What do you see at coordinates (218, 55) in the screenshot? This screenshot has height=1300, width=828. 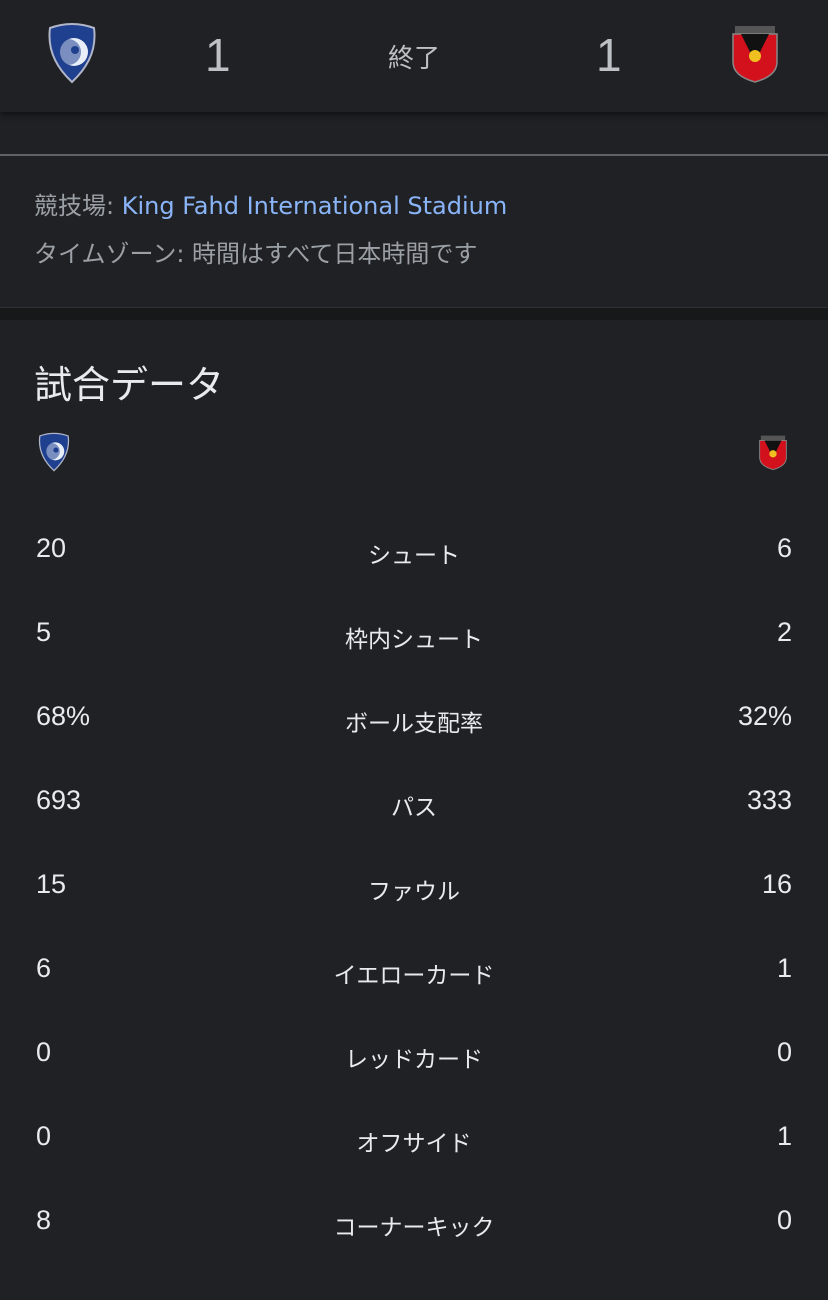 I see `home-score: 1` at bounding box center [218, 55].